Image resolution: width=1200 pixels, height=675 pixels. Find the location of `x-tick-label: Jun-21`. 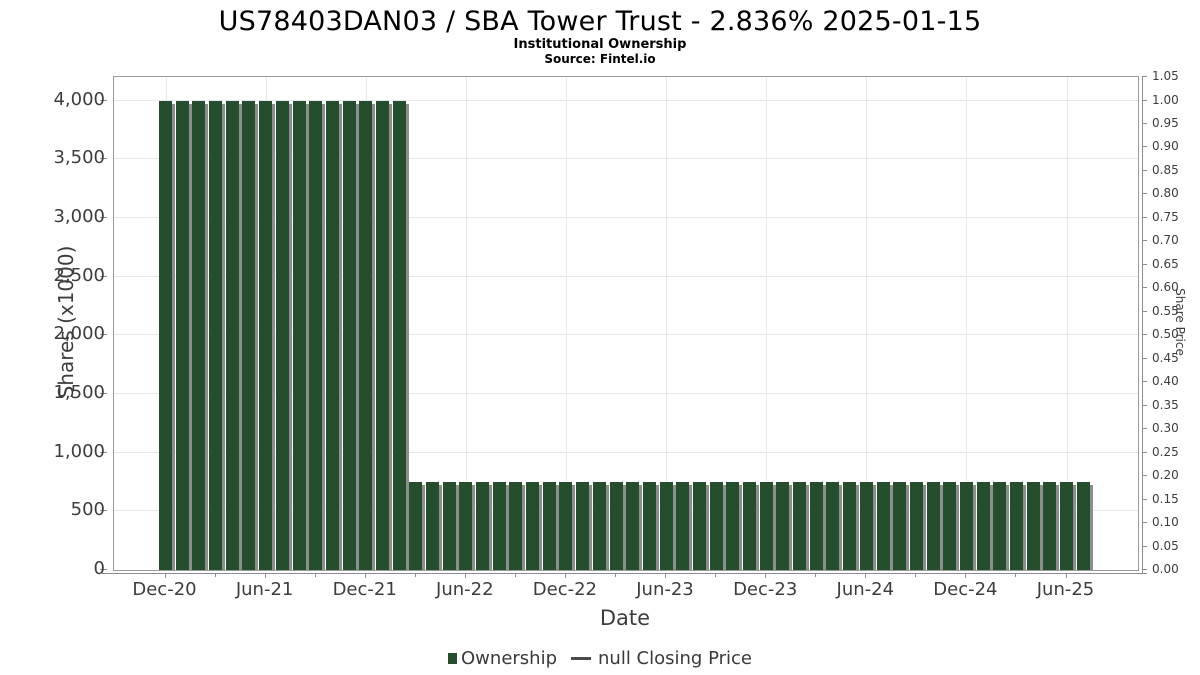

x-tick-label: Jun-21 is located at coordinates (264, 589).